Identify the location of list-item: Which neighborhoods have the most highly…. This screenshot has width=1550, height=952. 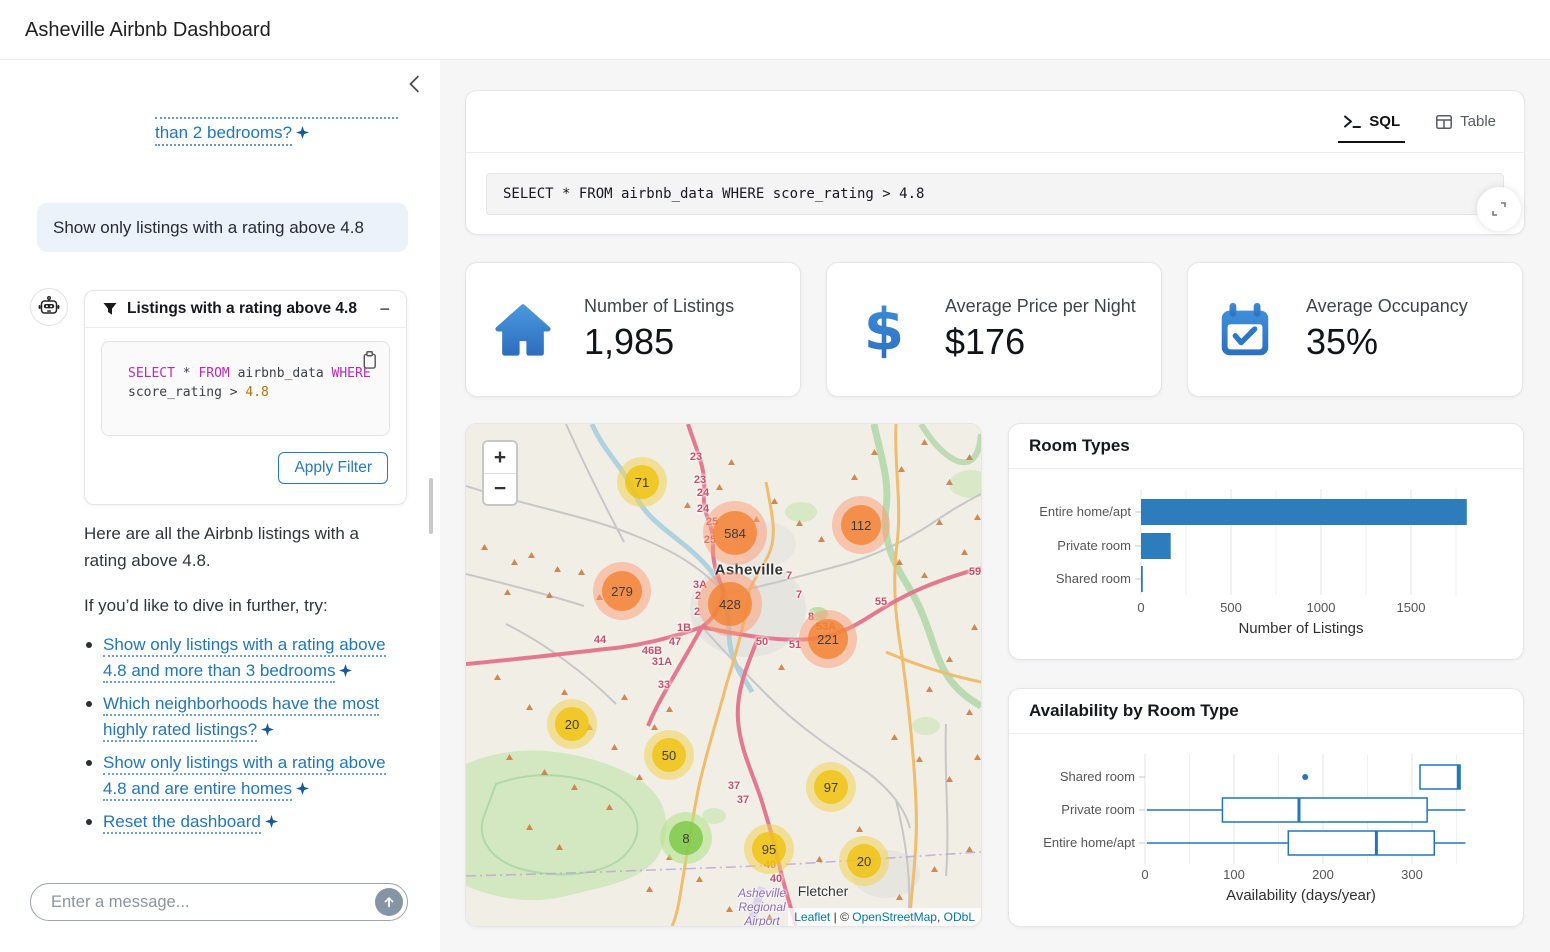
(245, 717).